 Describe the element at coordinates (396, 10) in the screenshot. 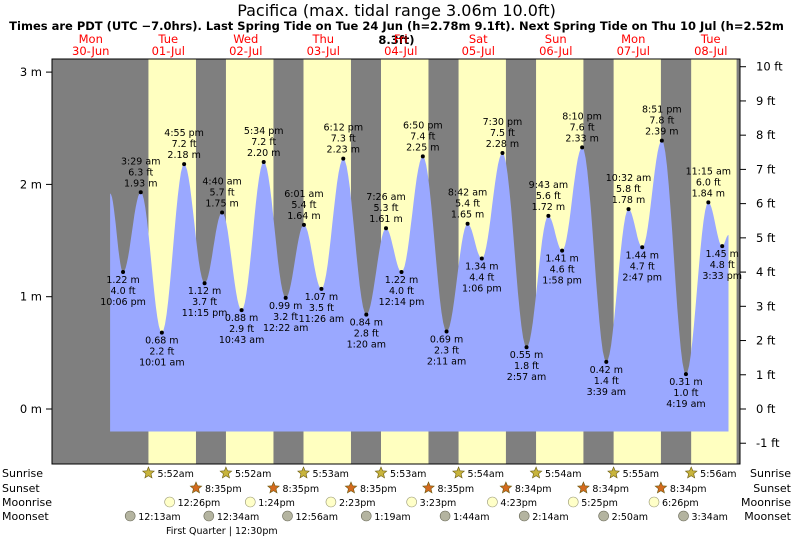

I see `page-title: Pacifica (max. tidal range 3.06m 10.0ft)` at that location.